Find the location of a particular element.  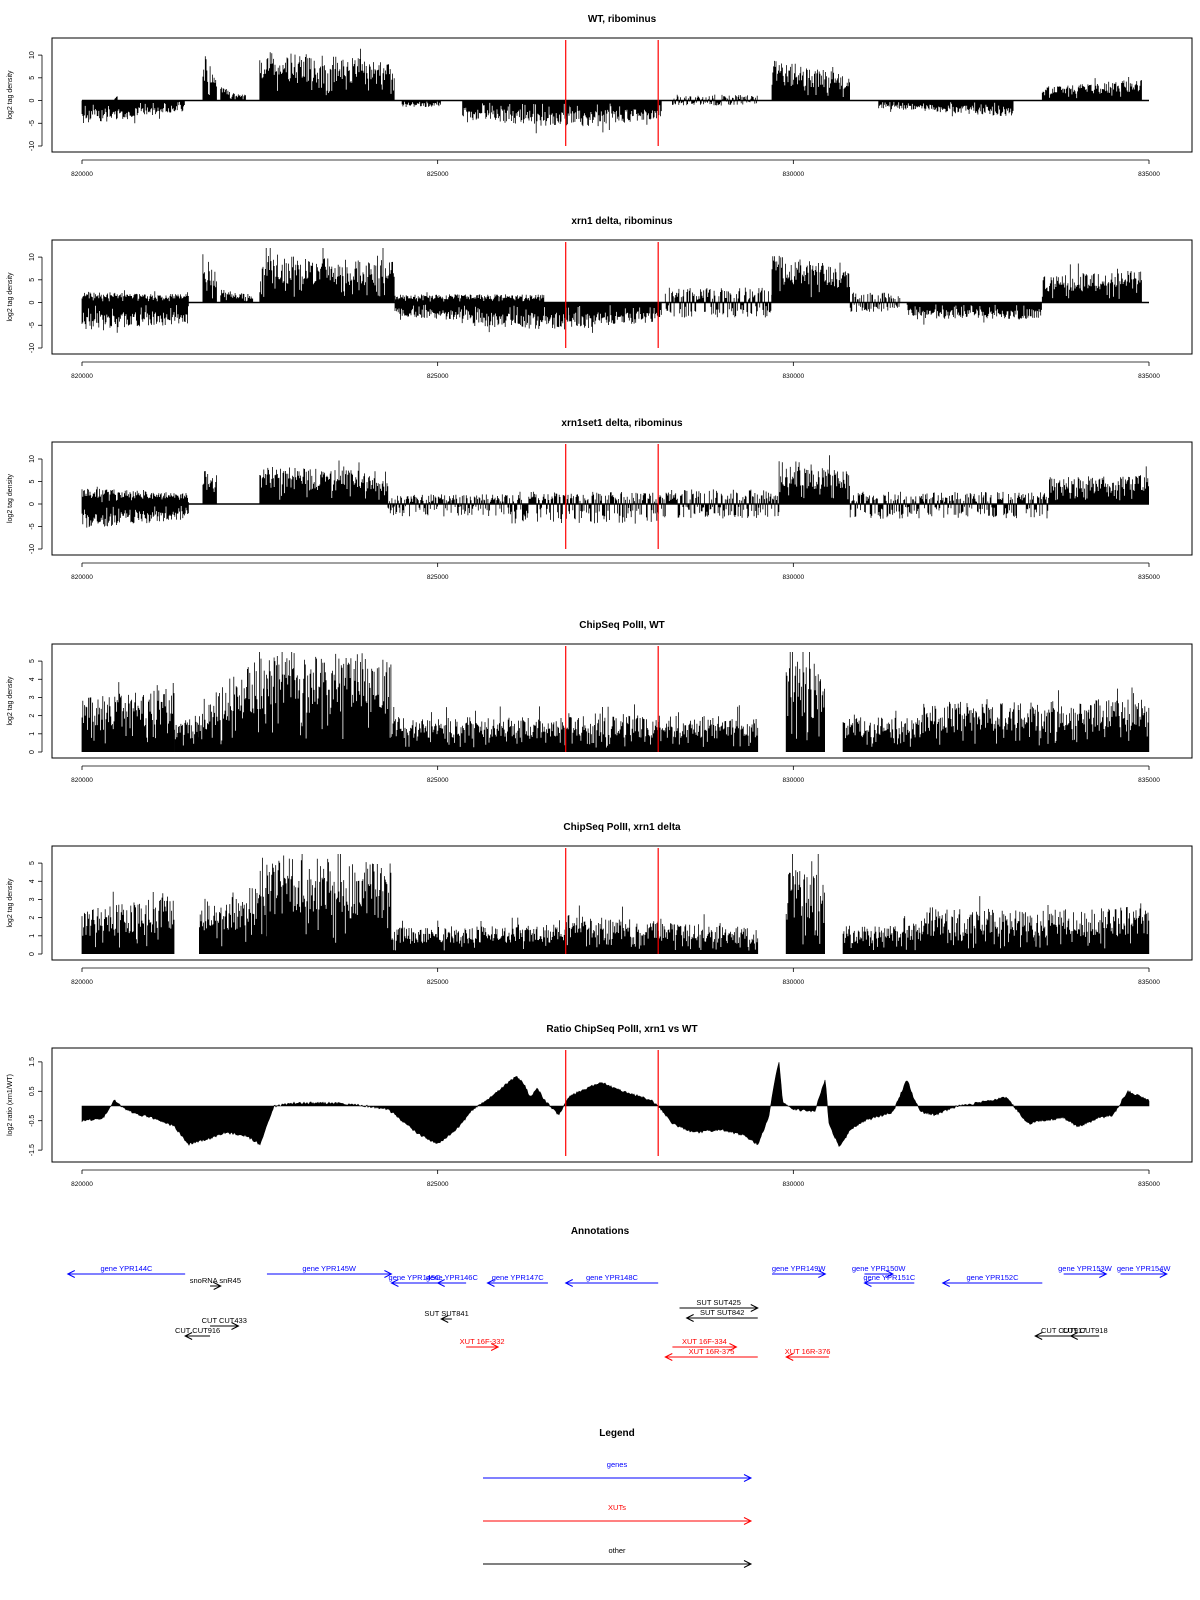

annotation-gene-5: gene YPR147C is located at coordinates (517, 1280).